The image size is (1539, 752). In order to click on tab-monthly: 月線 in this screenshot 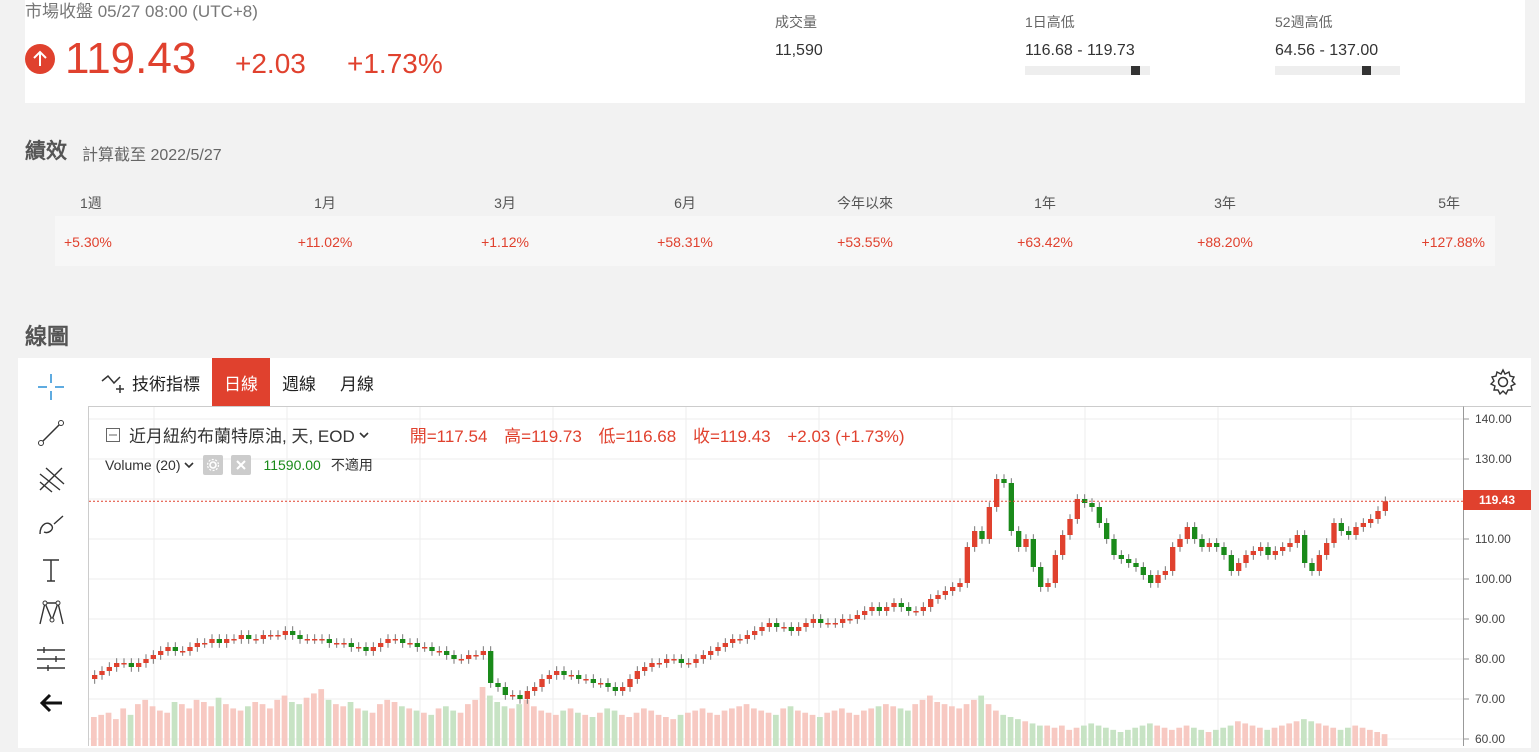, I will do `click(357, 384)`.